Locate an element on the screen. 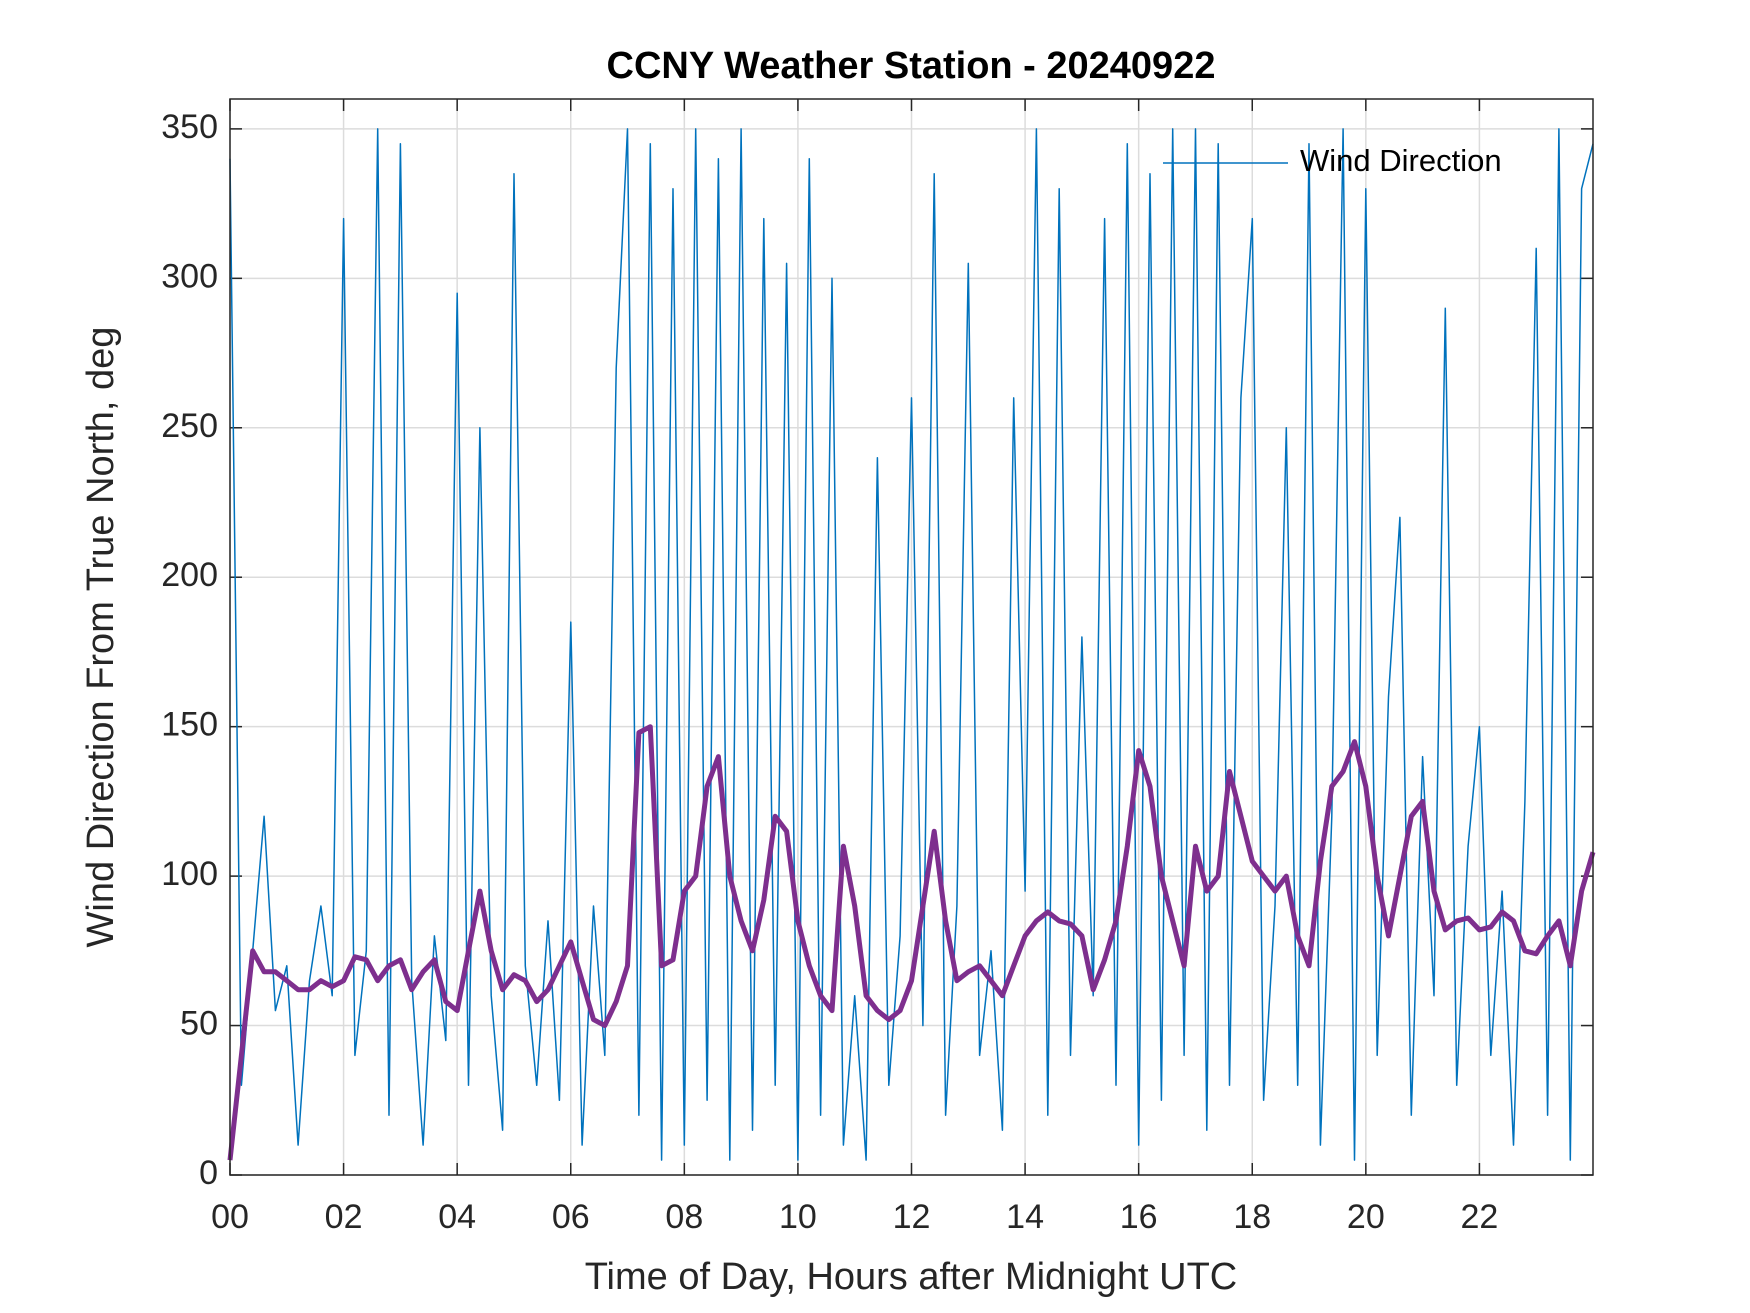 This screenshot has height=1313, width=1750. x-tick-label: 02 is located at coordinates (344, 1217).